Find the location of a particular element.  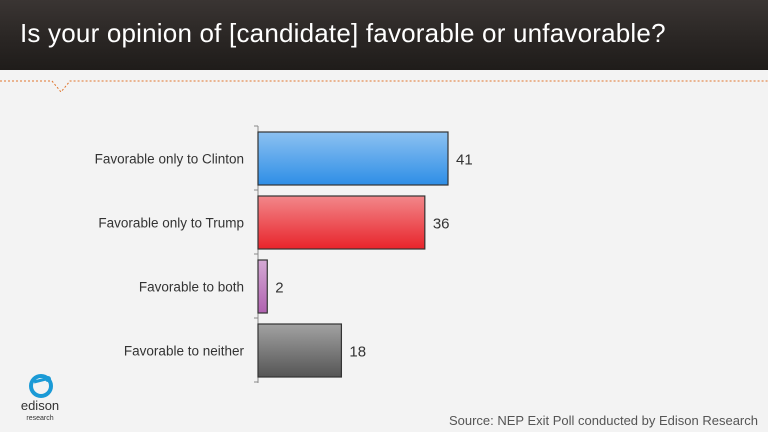

category-label: Favorable only to Clinton is located at coordinates (169, 159).